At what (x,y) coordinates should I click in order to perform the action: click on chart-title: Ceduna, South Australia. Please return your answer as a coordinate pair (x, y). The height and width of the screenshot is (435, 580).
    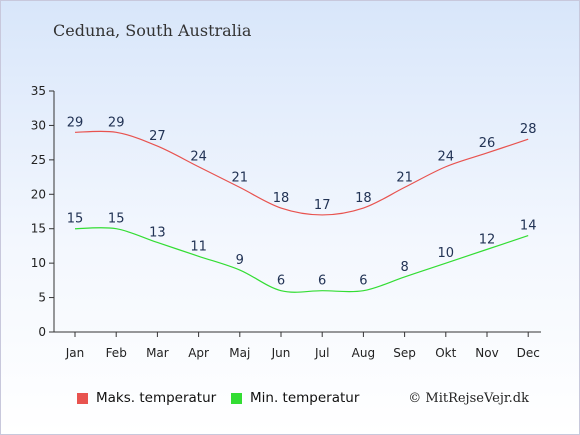
    Looking at the image, I should click on (152, 30).